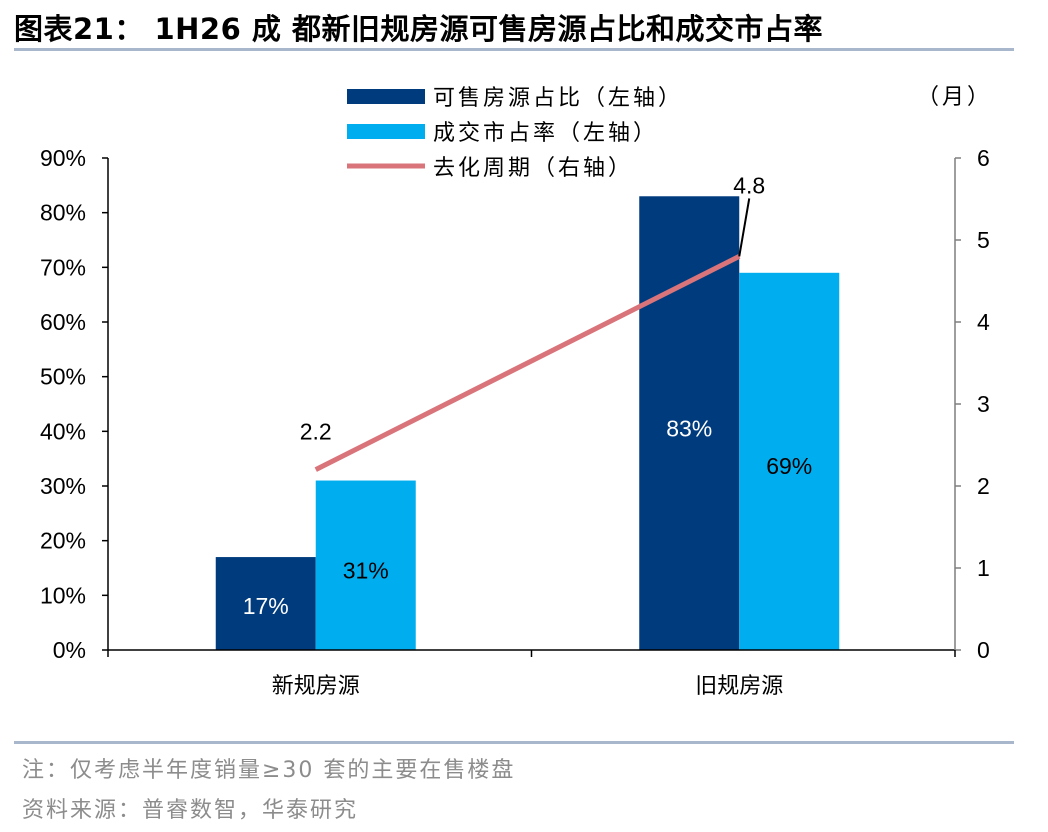  I want to click on source-note: 资料来源：普睿数智，华泰研究, so click(190, 810).